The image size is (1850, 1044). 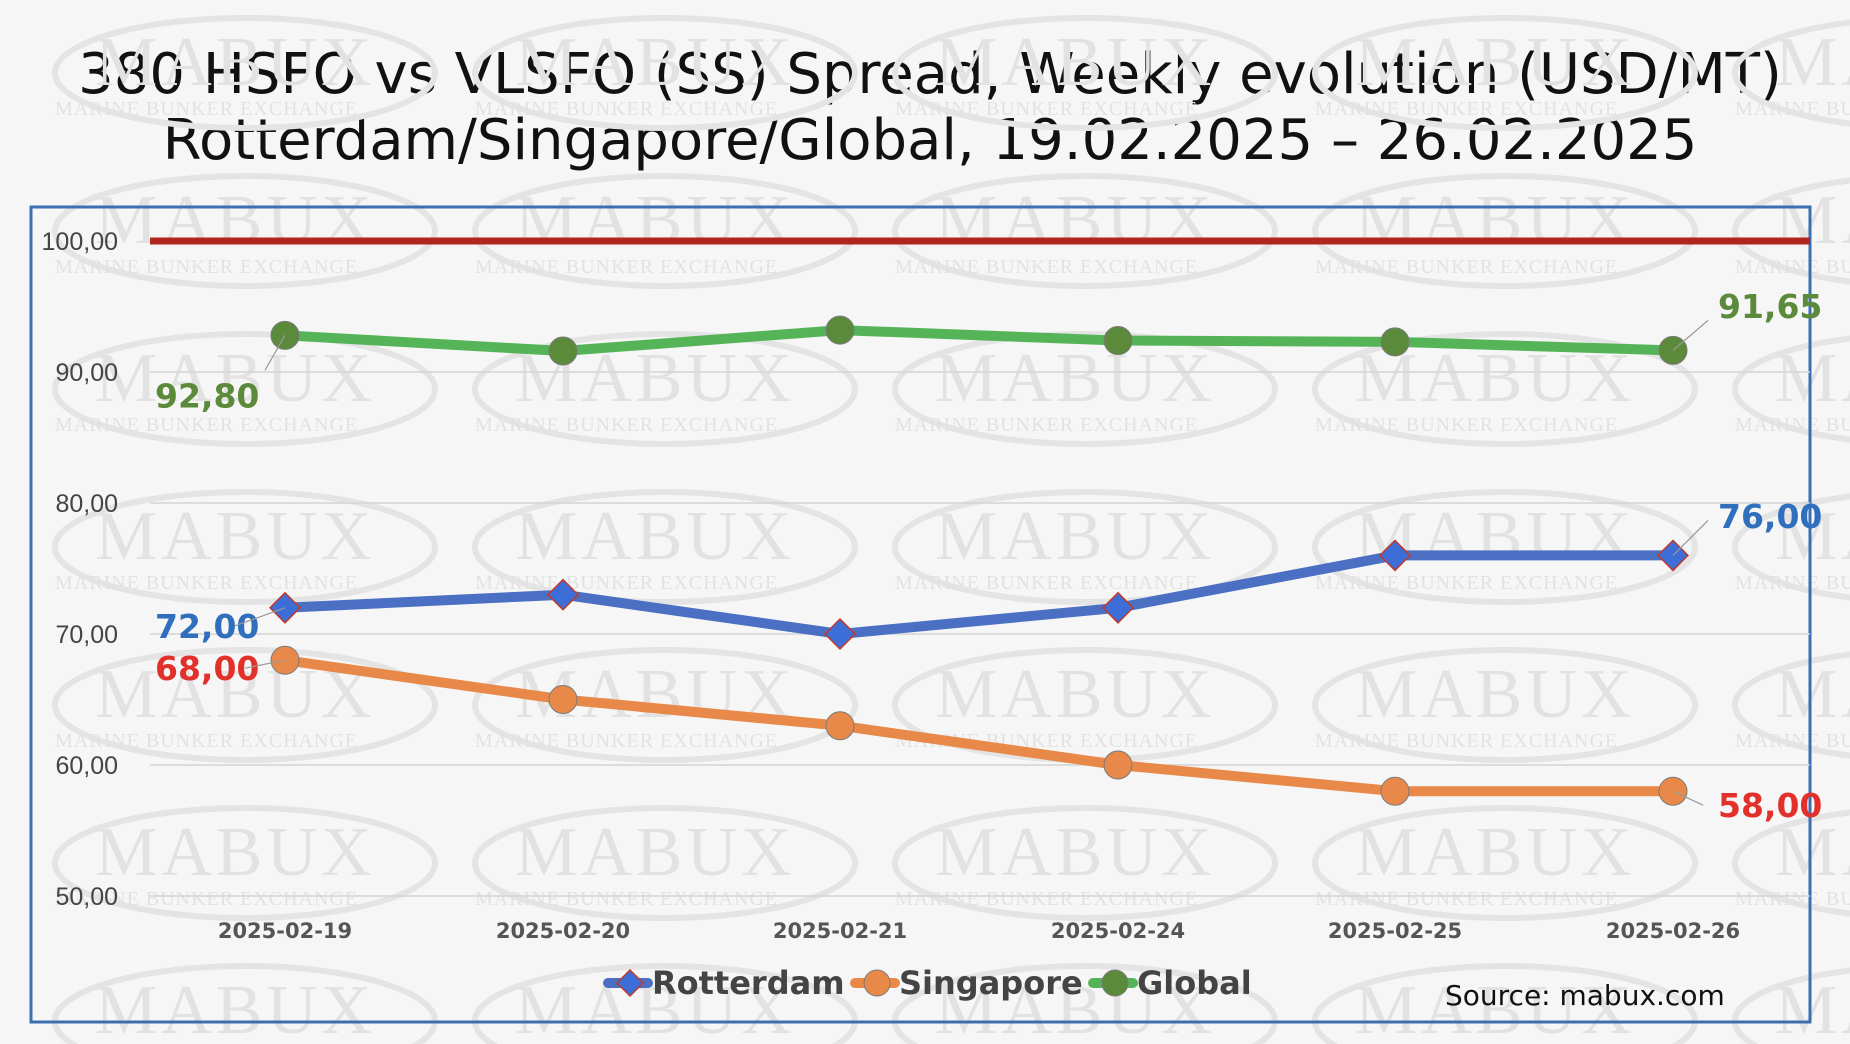 I want to click on global-start-label: 92,80, so click(x=207, y=395).